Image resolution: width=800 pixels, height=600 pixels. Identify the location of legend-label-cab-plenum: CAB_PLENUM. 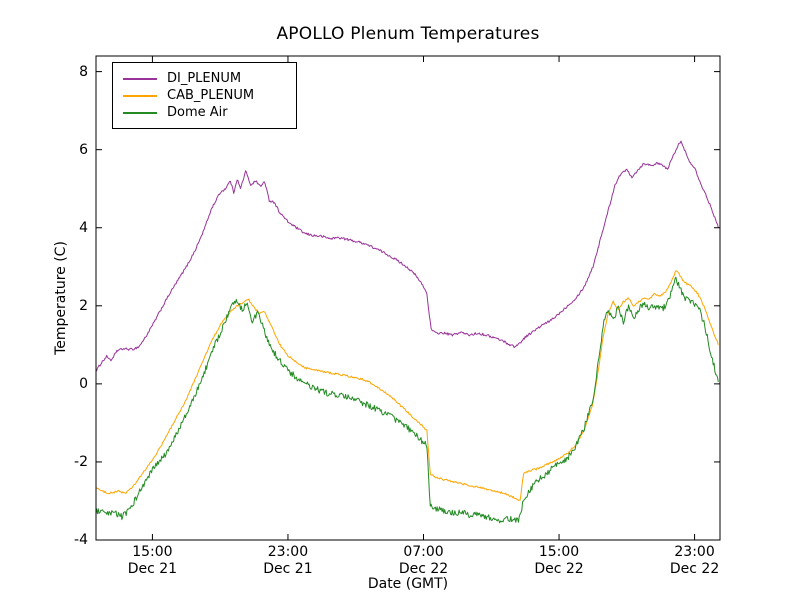
(211, 95).